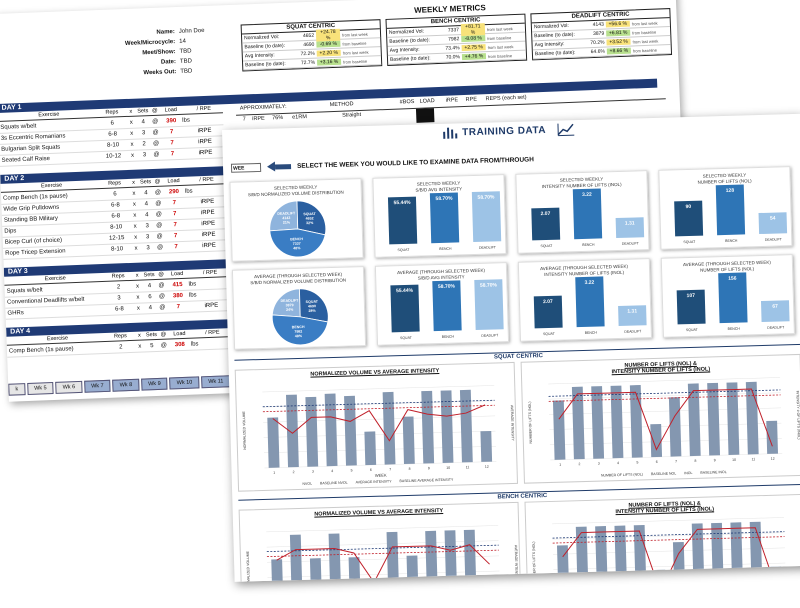  What do you see at coordinates (691, 307) in the screenshot?
I see `summary-bar: 107` at bounding box center [691, 307].